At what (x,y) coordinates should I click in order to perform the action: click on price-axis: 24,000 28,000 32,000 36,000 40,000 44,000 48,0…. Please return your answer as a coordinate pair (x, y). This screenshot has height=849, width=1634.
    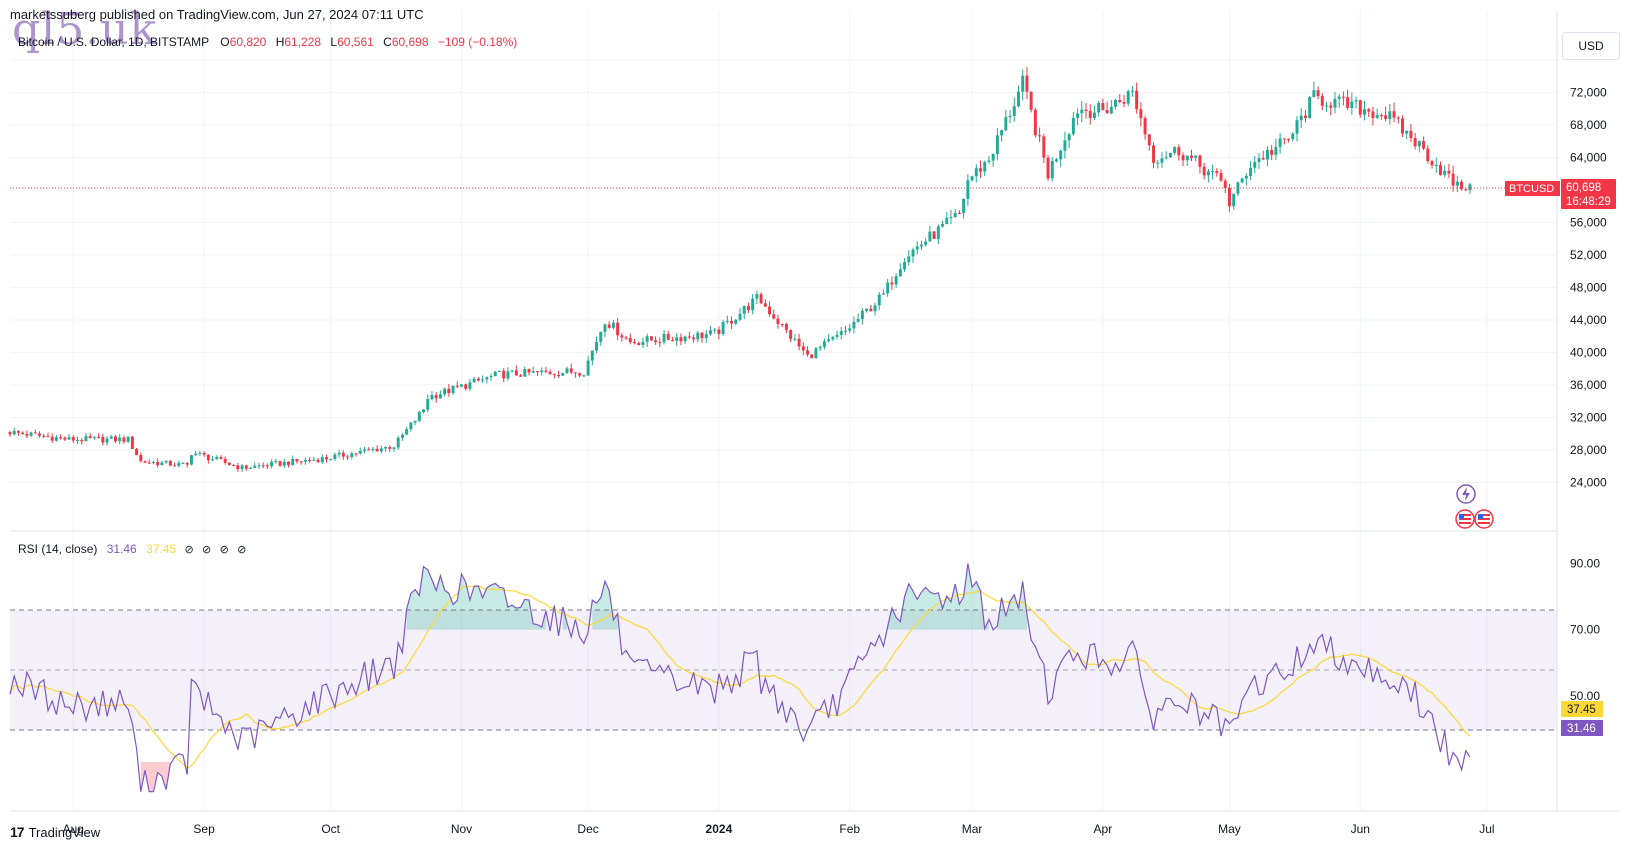
    Looking at the image, I should click on (1588, 288).